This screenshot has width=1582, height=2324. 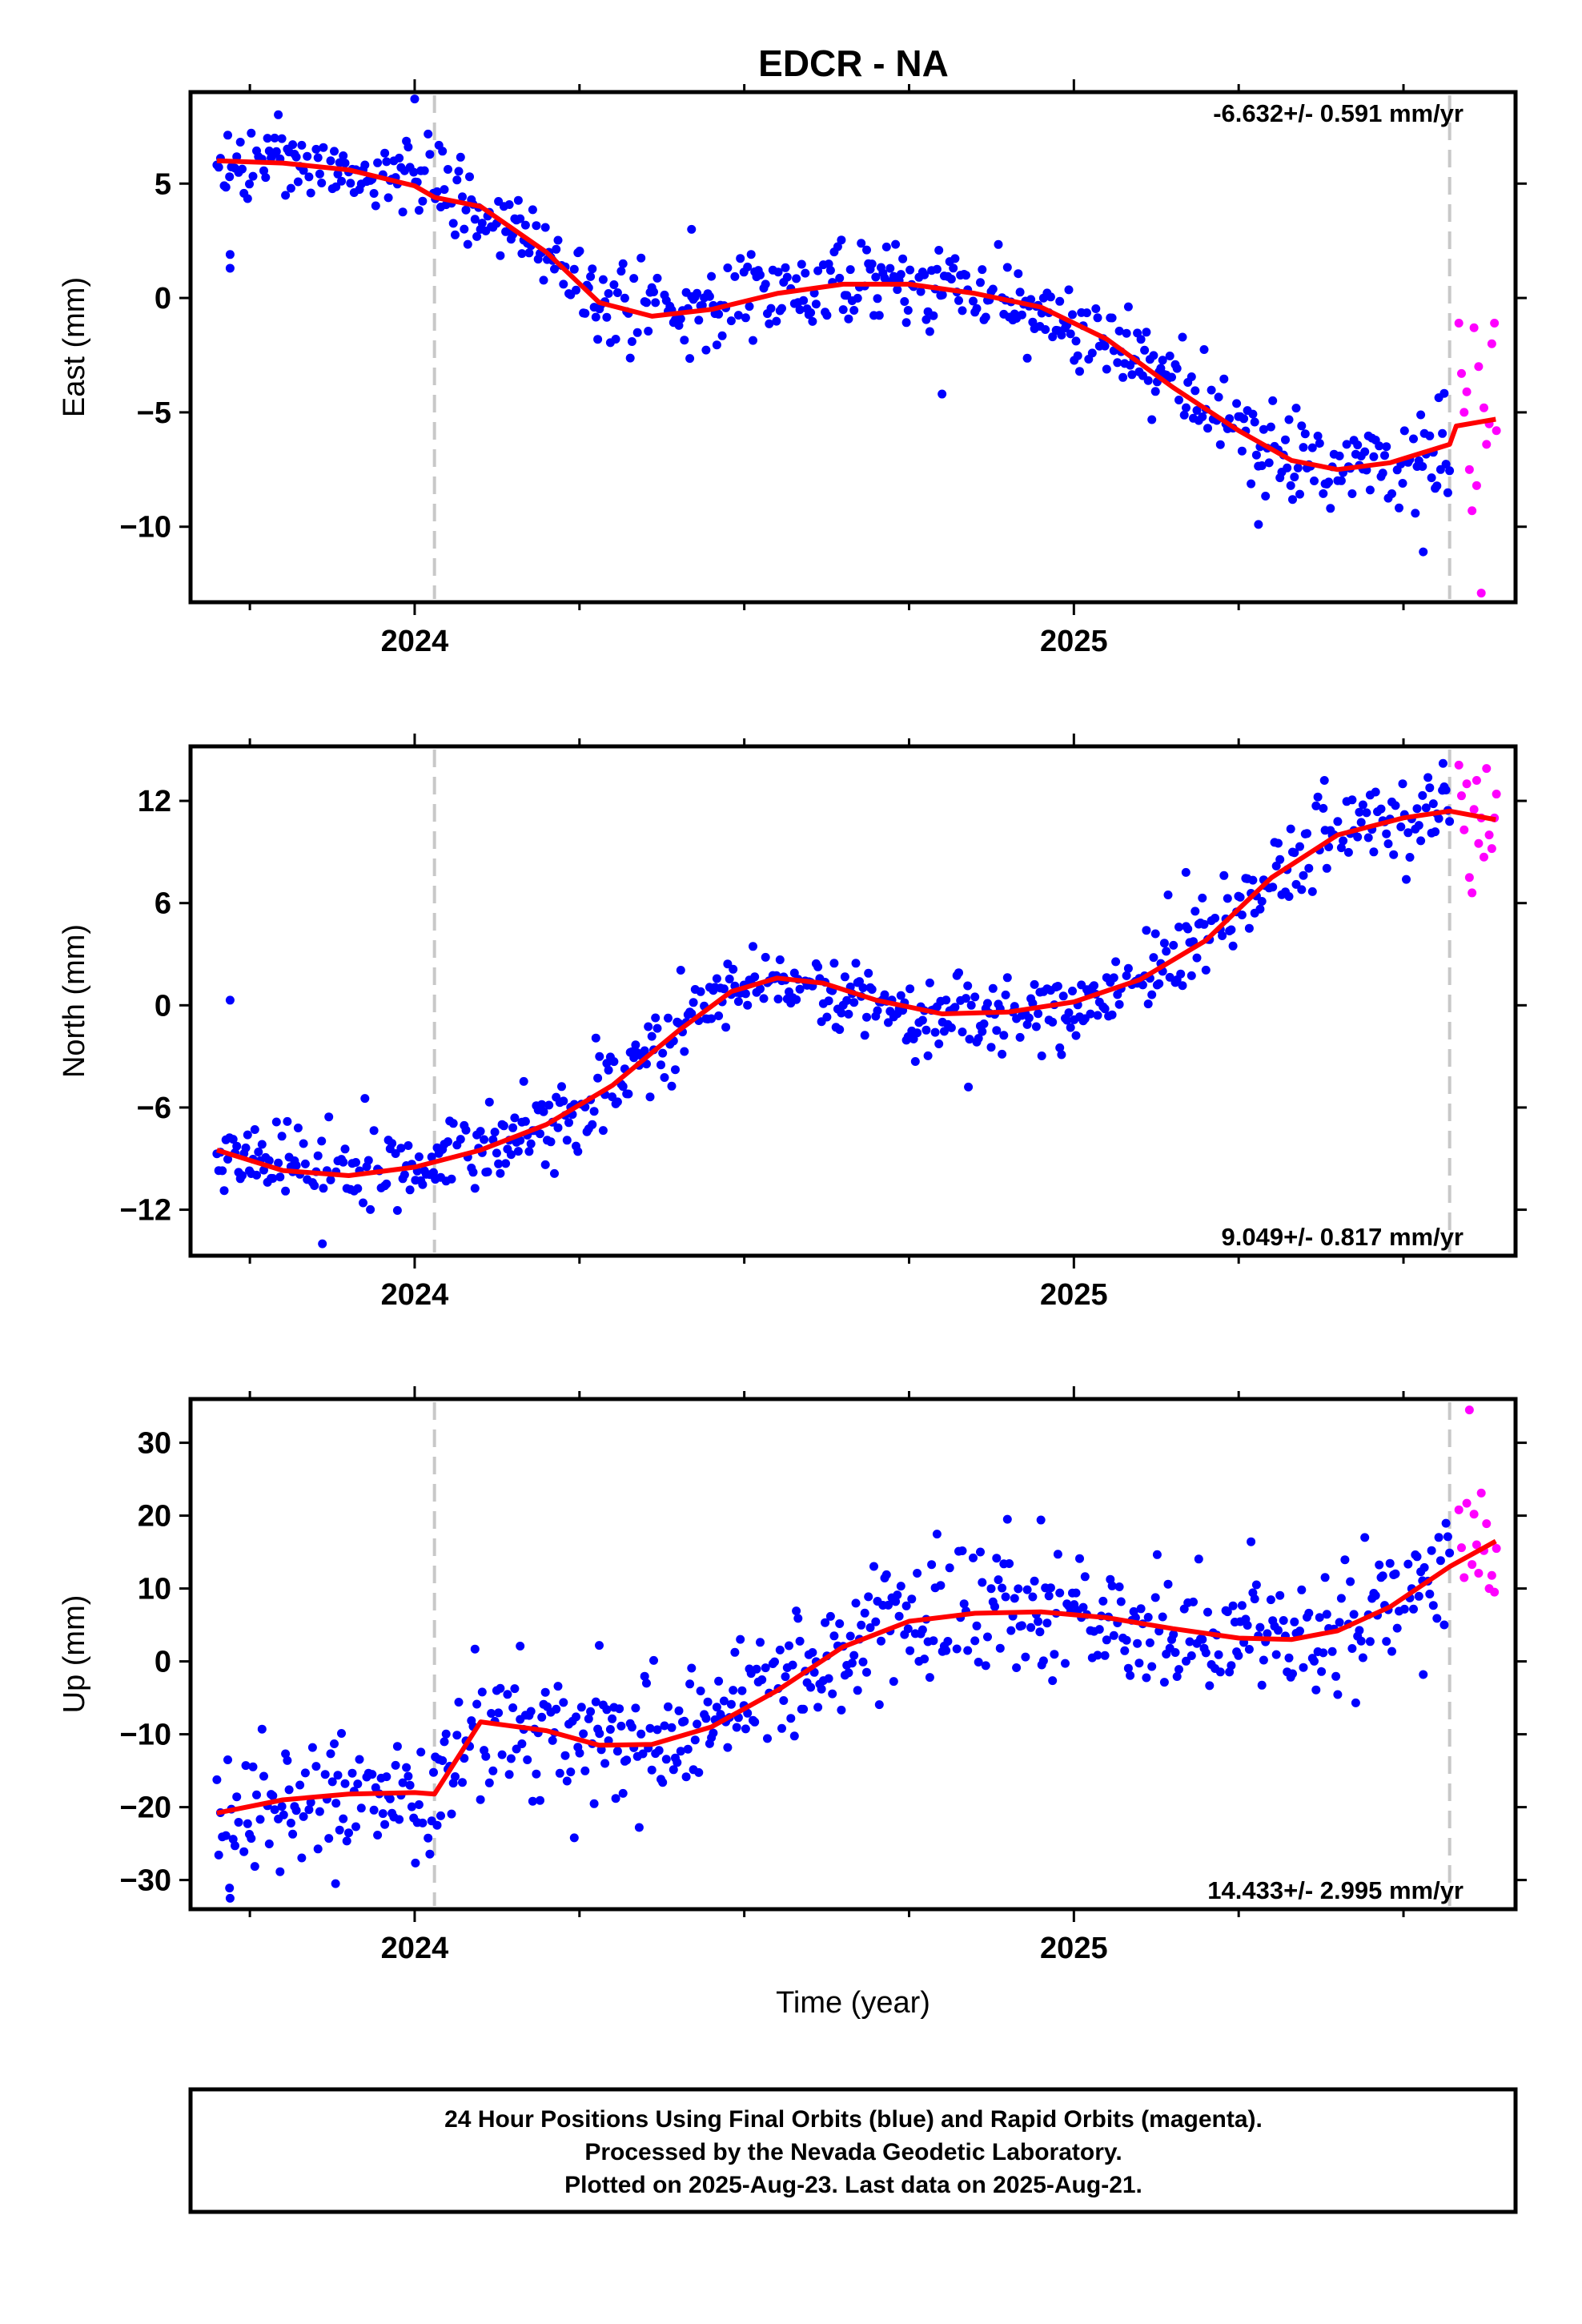 I want to click on y-tick-label: 0, so click(x=163, y=1006).